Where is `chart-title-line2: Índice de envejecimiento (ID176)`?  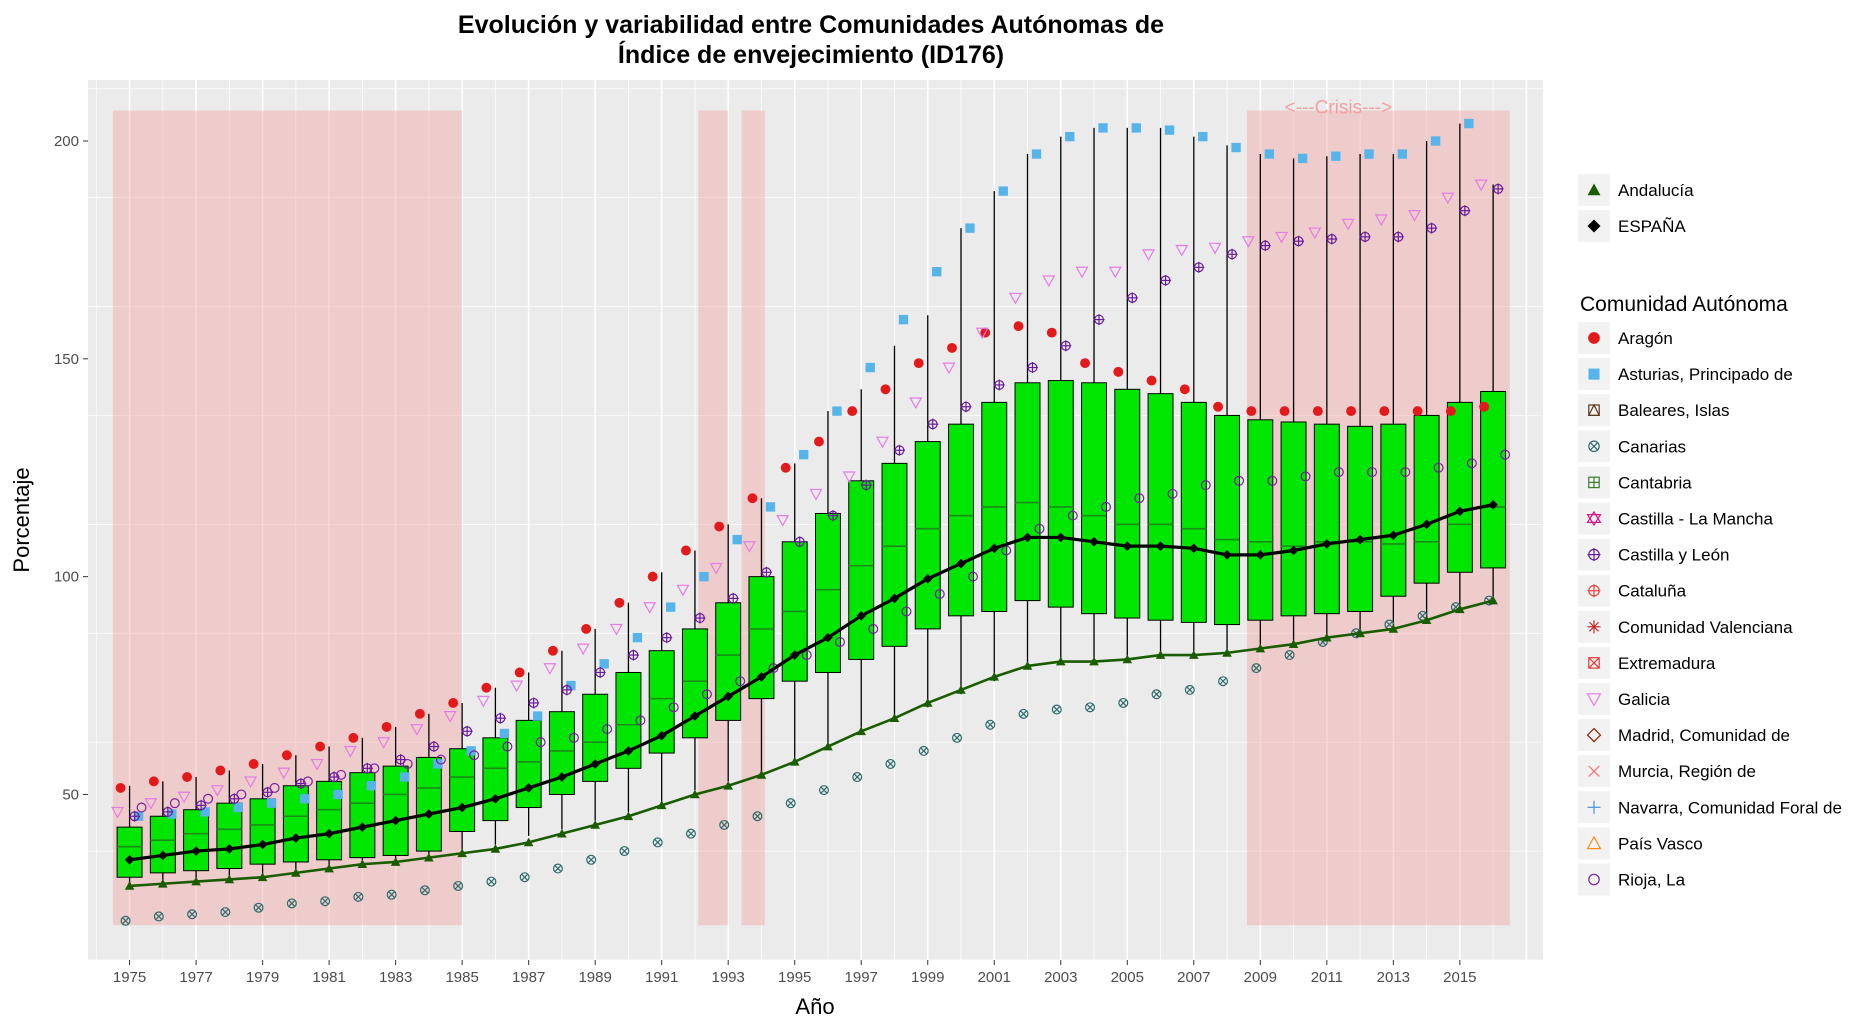 chart-title-line2: Índice de envejecimiento (ID176) is located at coordinates (811, 54).